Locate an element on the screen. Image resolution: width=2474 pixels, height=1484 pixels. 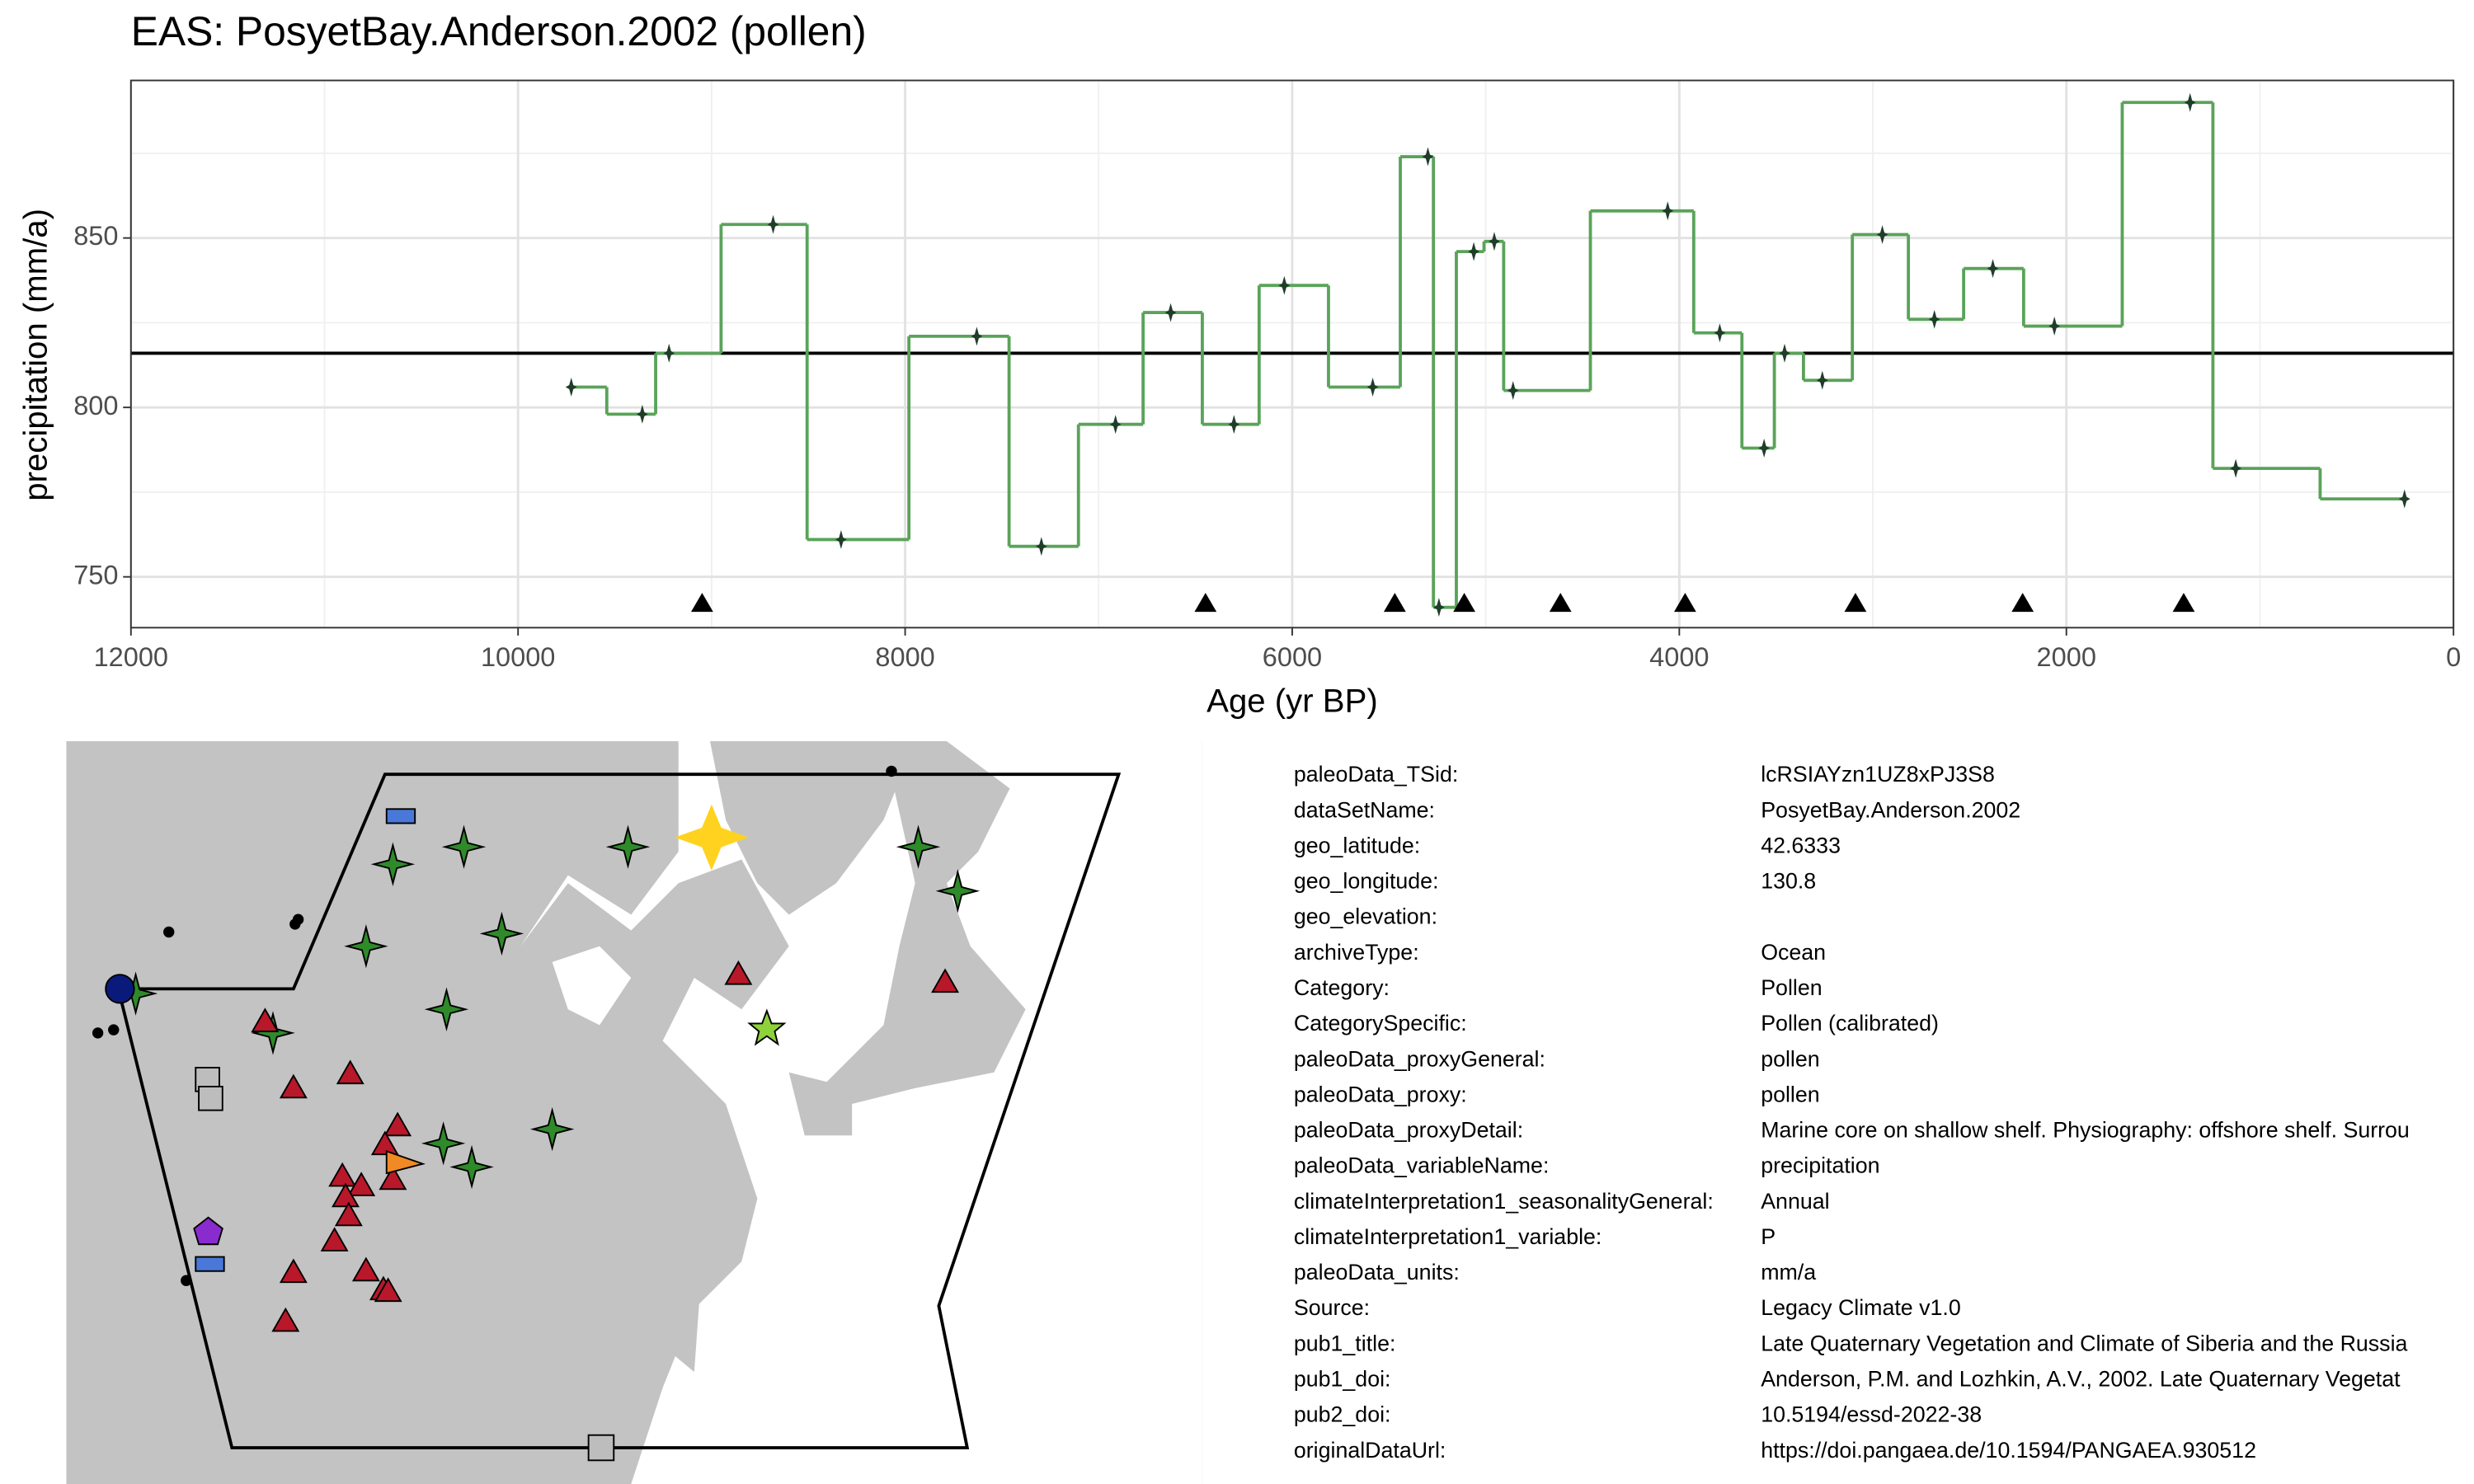
meta-value: PosyetBay.Anderson.2002 is located at coordinates (1890, 809).